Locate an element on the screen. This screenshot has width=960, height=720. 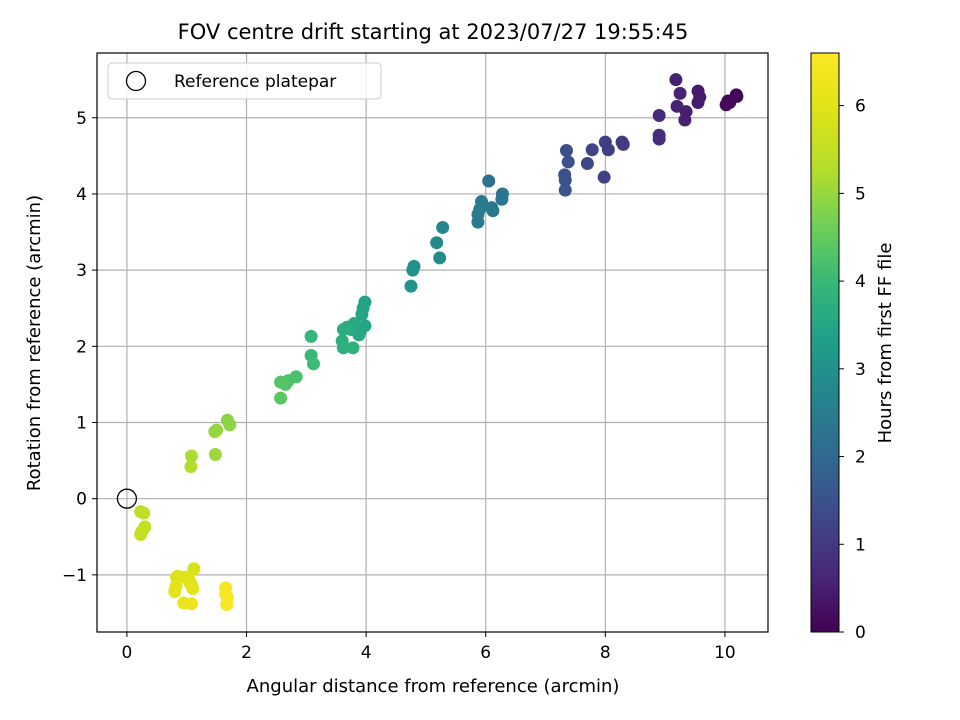
x-axis-ticks: 0 2 4 6 8 10 is located at coordinates (428, 647).